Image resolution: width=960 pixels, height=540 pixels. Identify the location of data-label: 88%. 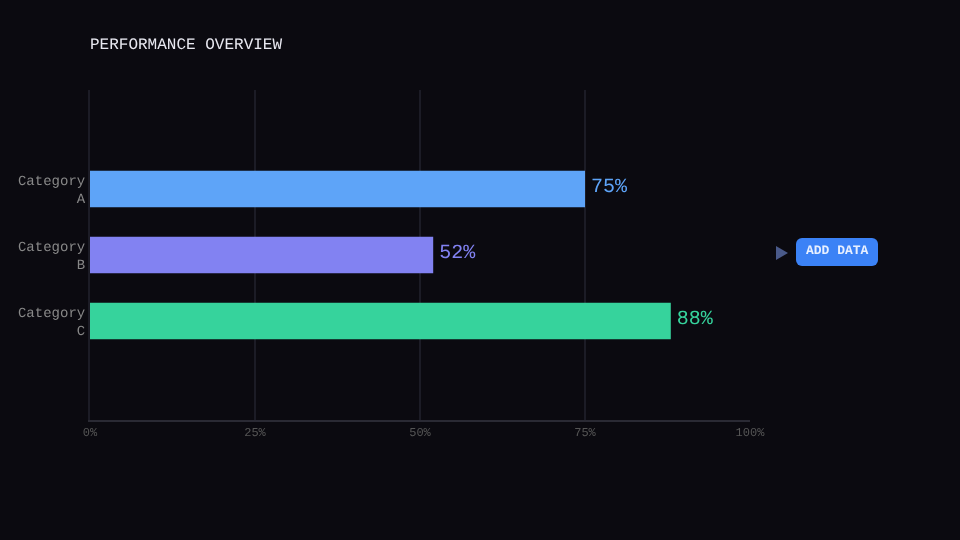
(694, 321).